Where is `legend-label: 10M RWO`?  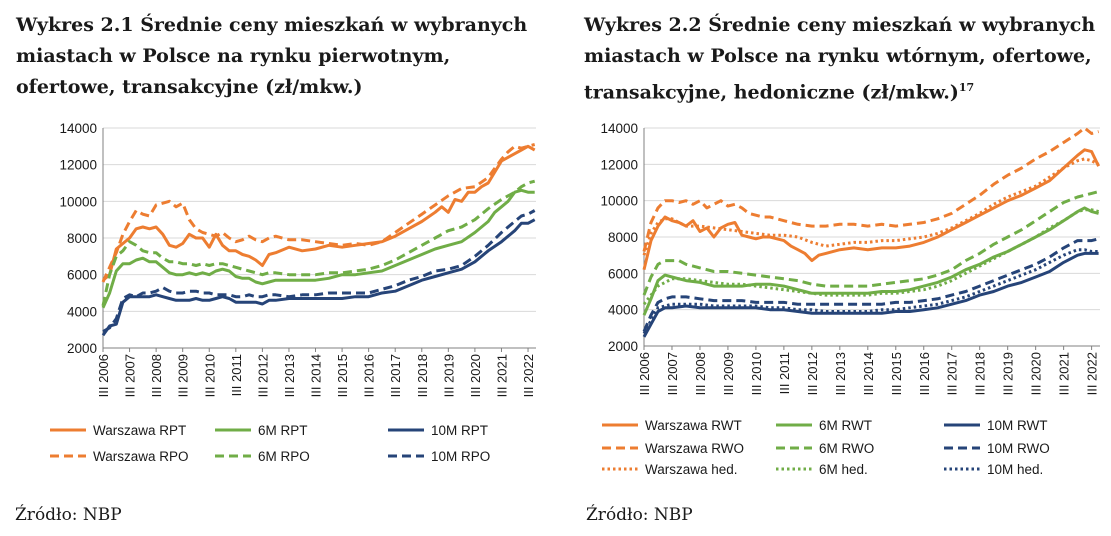 legend-label: 10M RWO is located at coordinates (1018, 448).